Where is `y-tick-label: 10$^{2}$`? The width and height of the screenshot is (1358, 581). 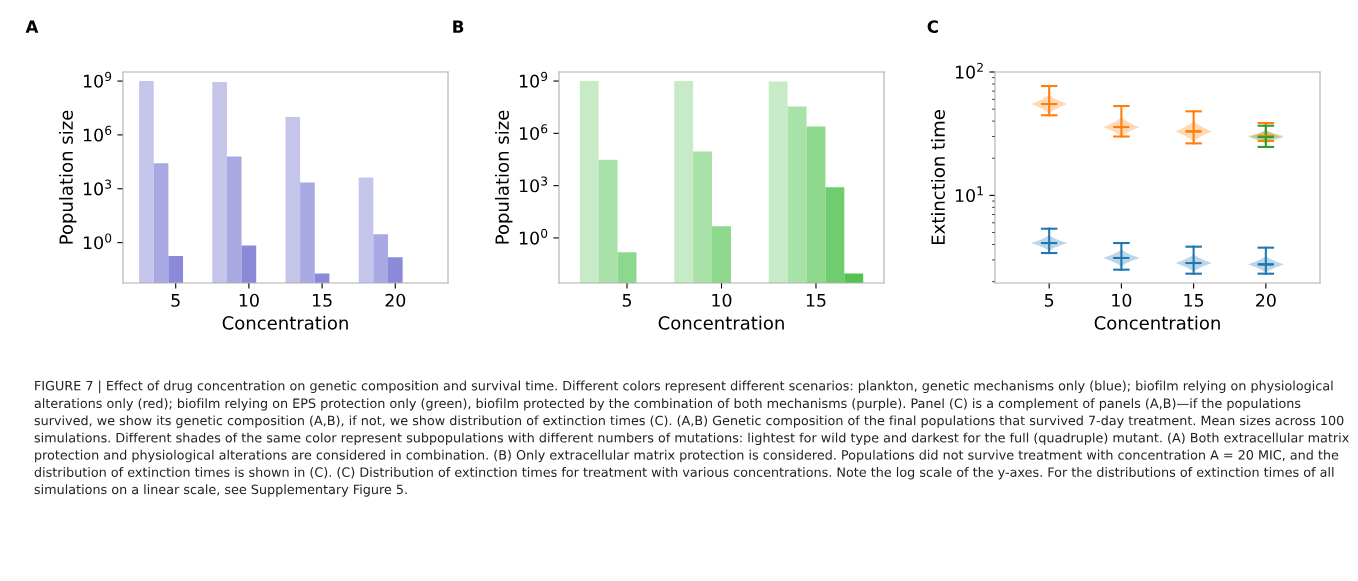
y-tick-label: 10$^{2}$ is located at coordinates (969, 70).